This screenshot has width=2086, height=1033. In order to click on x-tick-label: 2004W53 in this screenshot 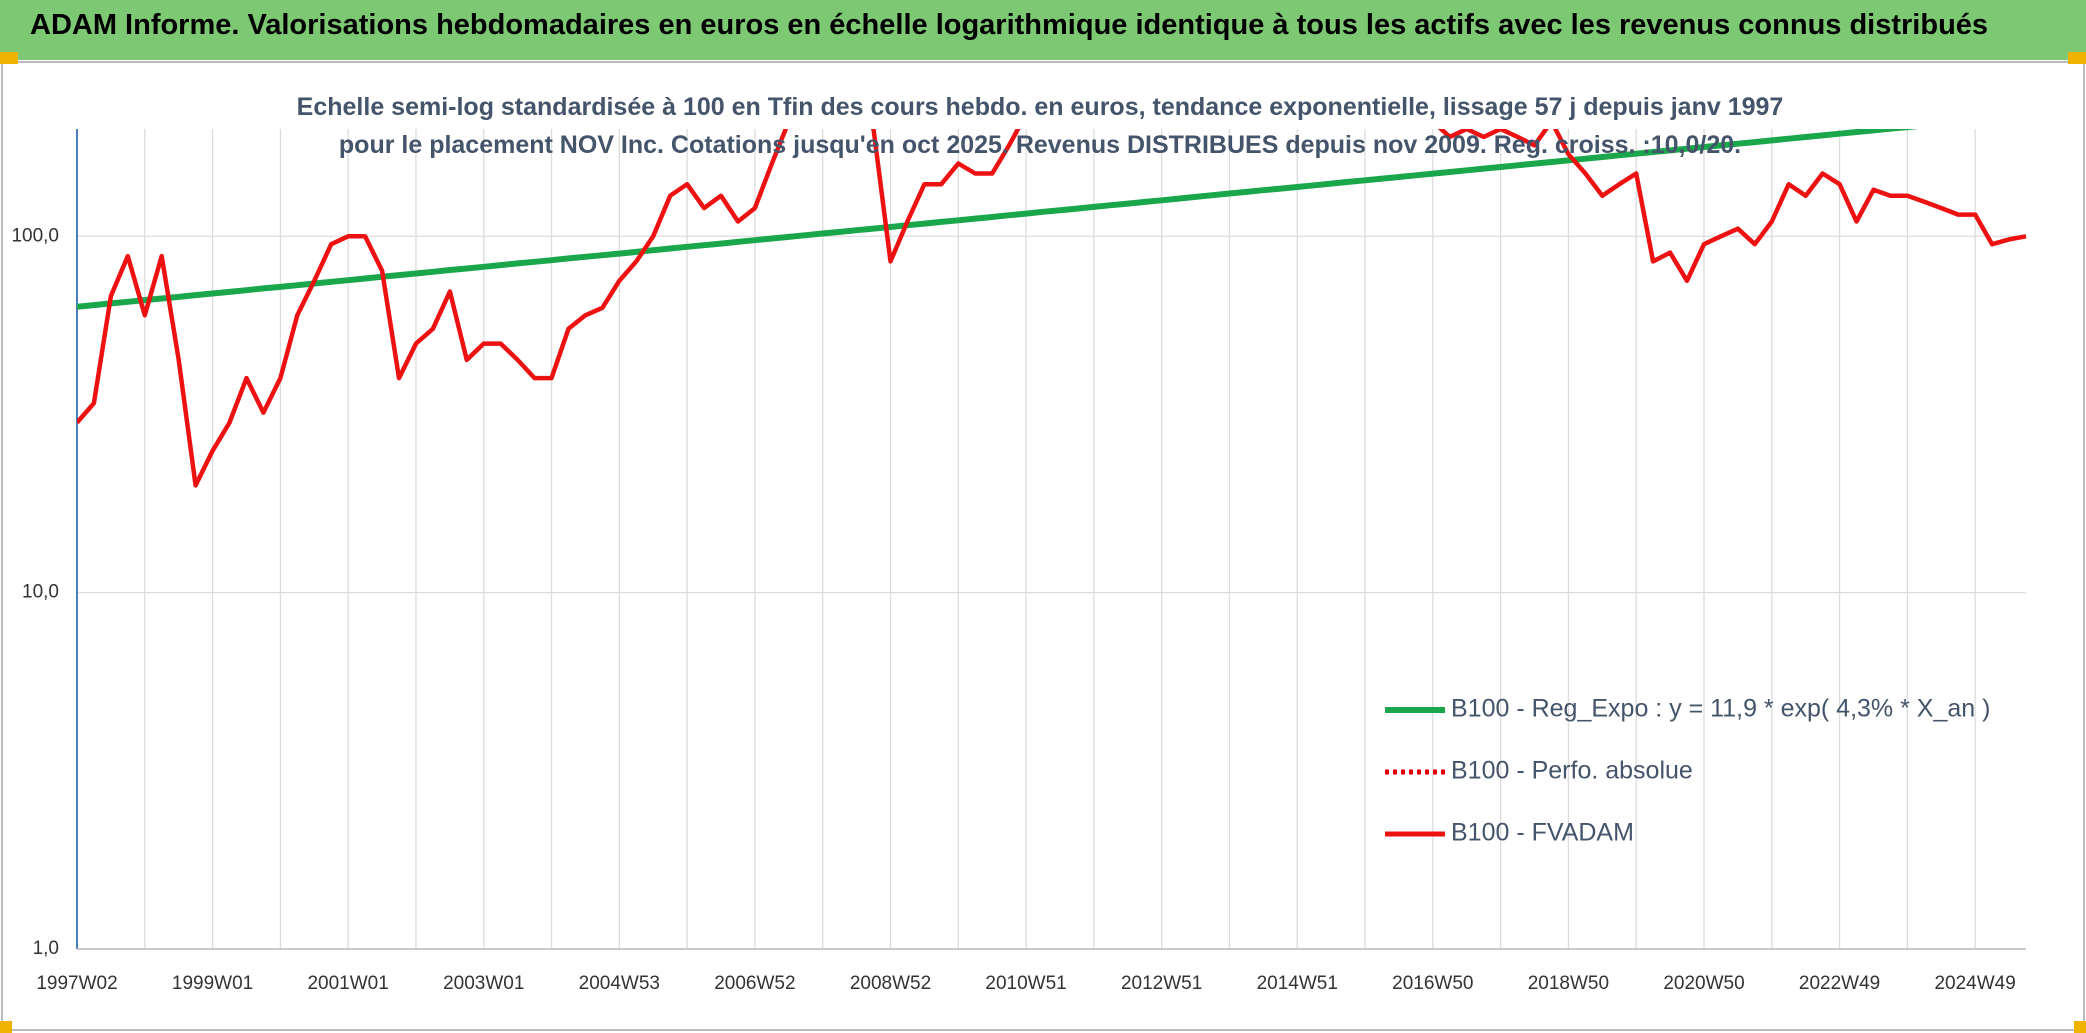, I will do `click(619, 983)`.